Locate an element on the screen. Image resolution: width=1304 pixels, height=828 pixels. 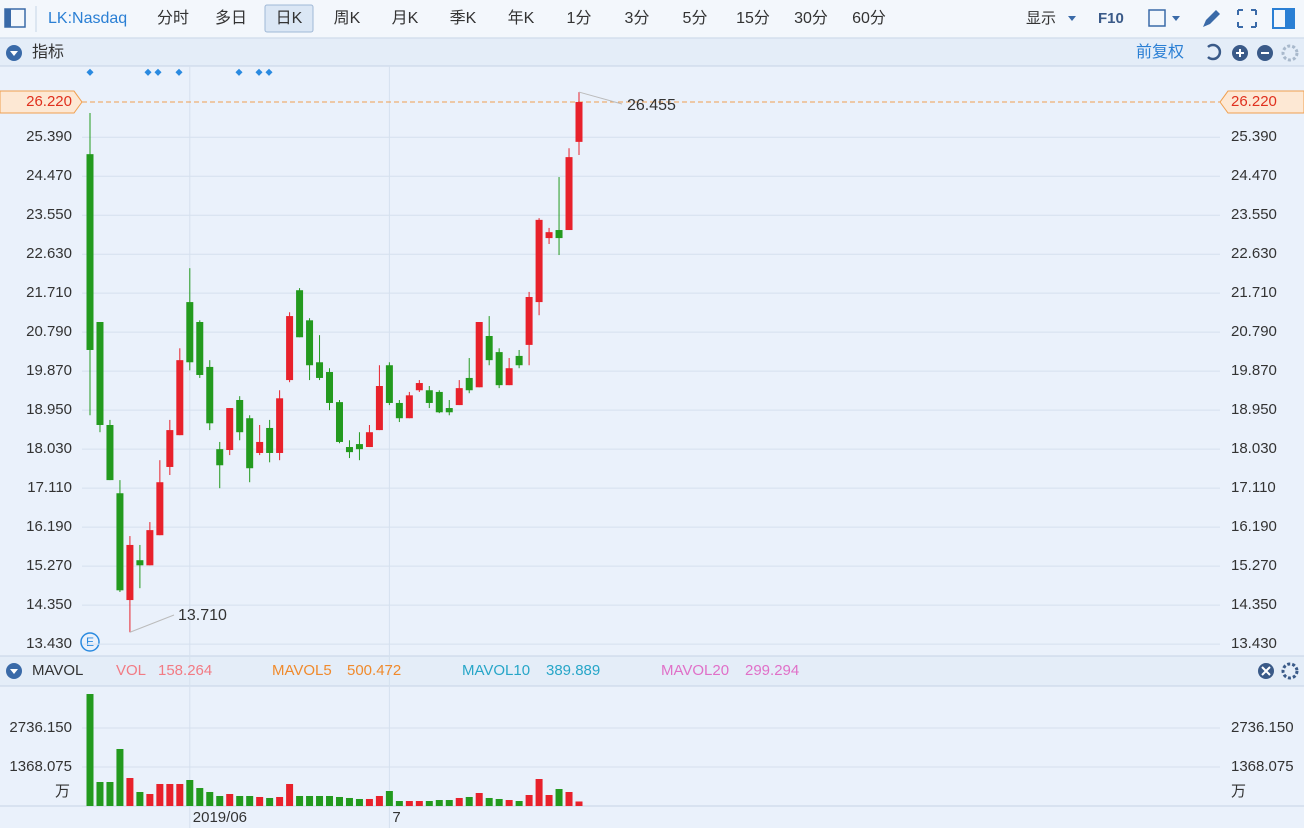
period-tab: 5分 is located at coordinates (695, 18).